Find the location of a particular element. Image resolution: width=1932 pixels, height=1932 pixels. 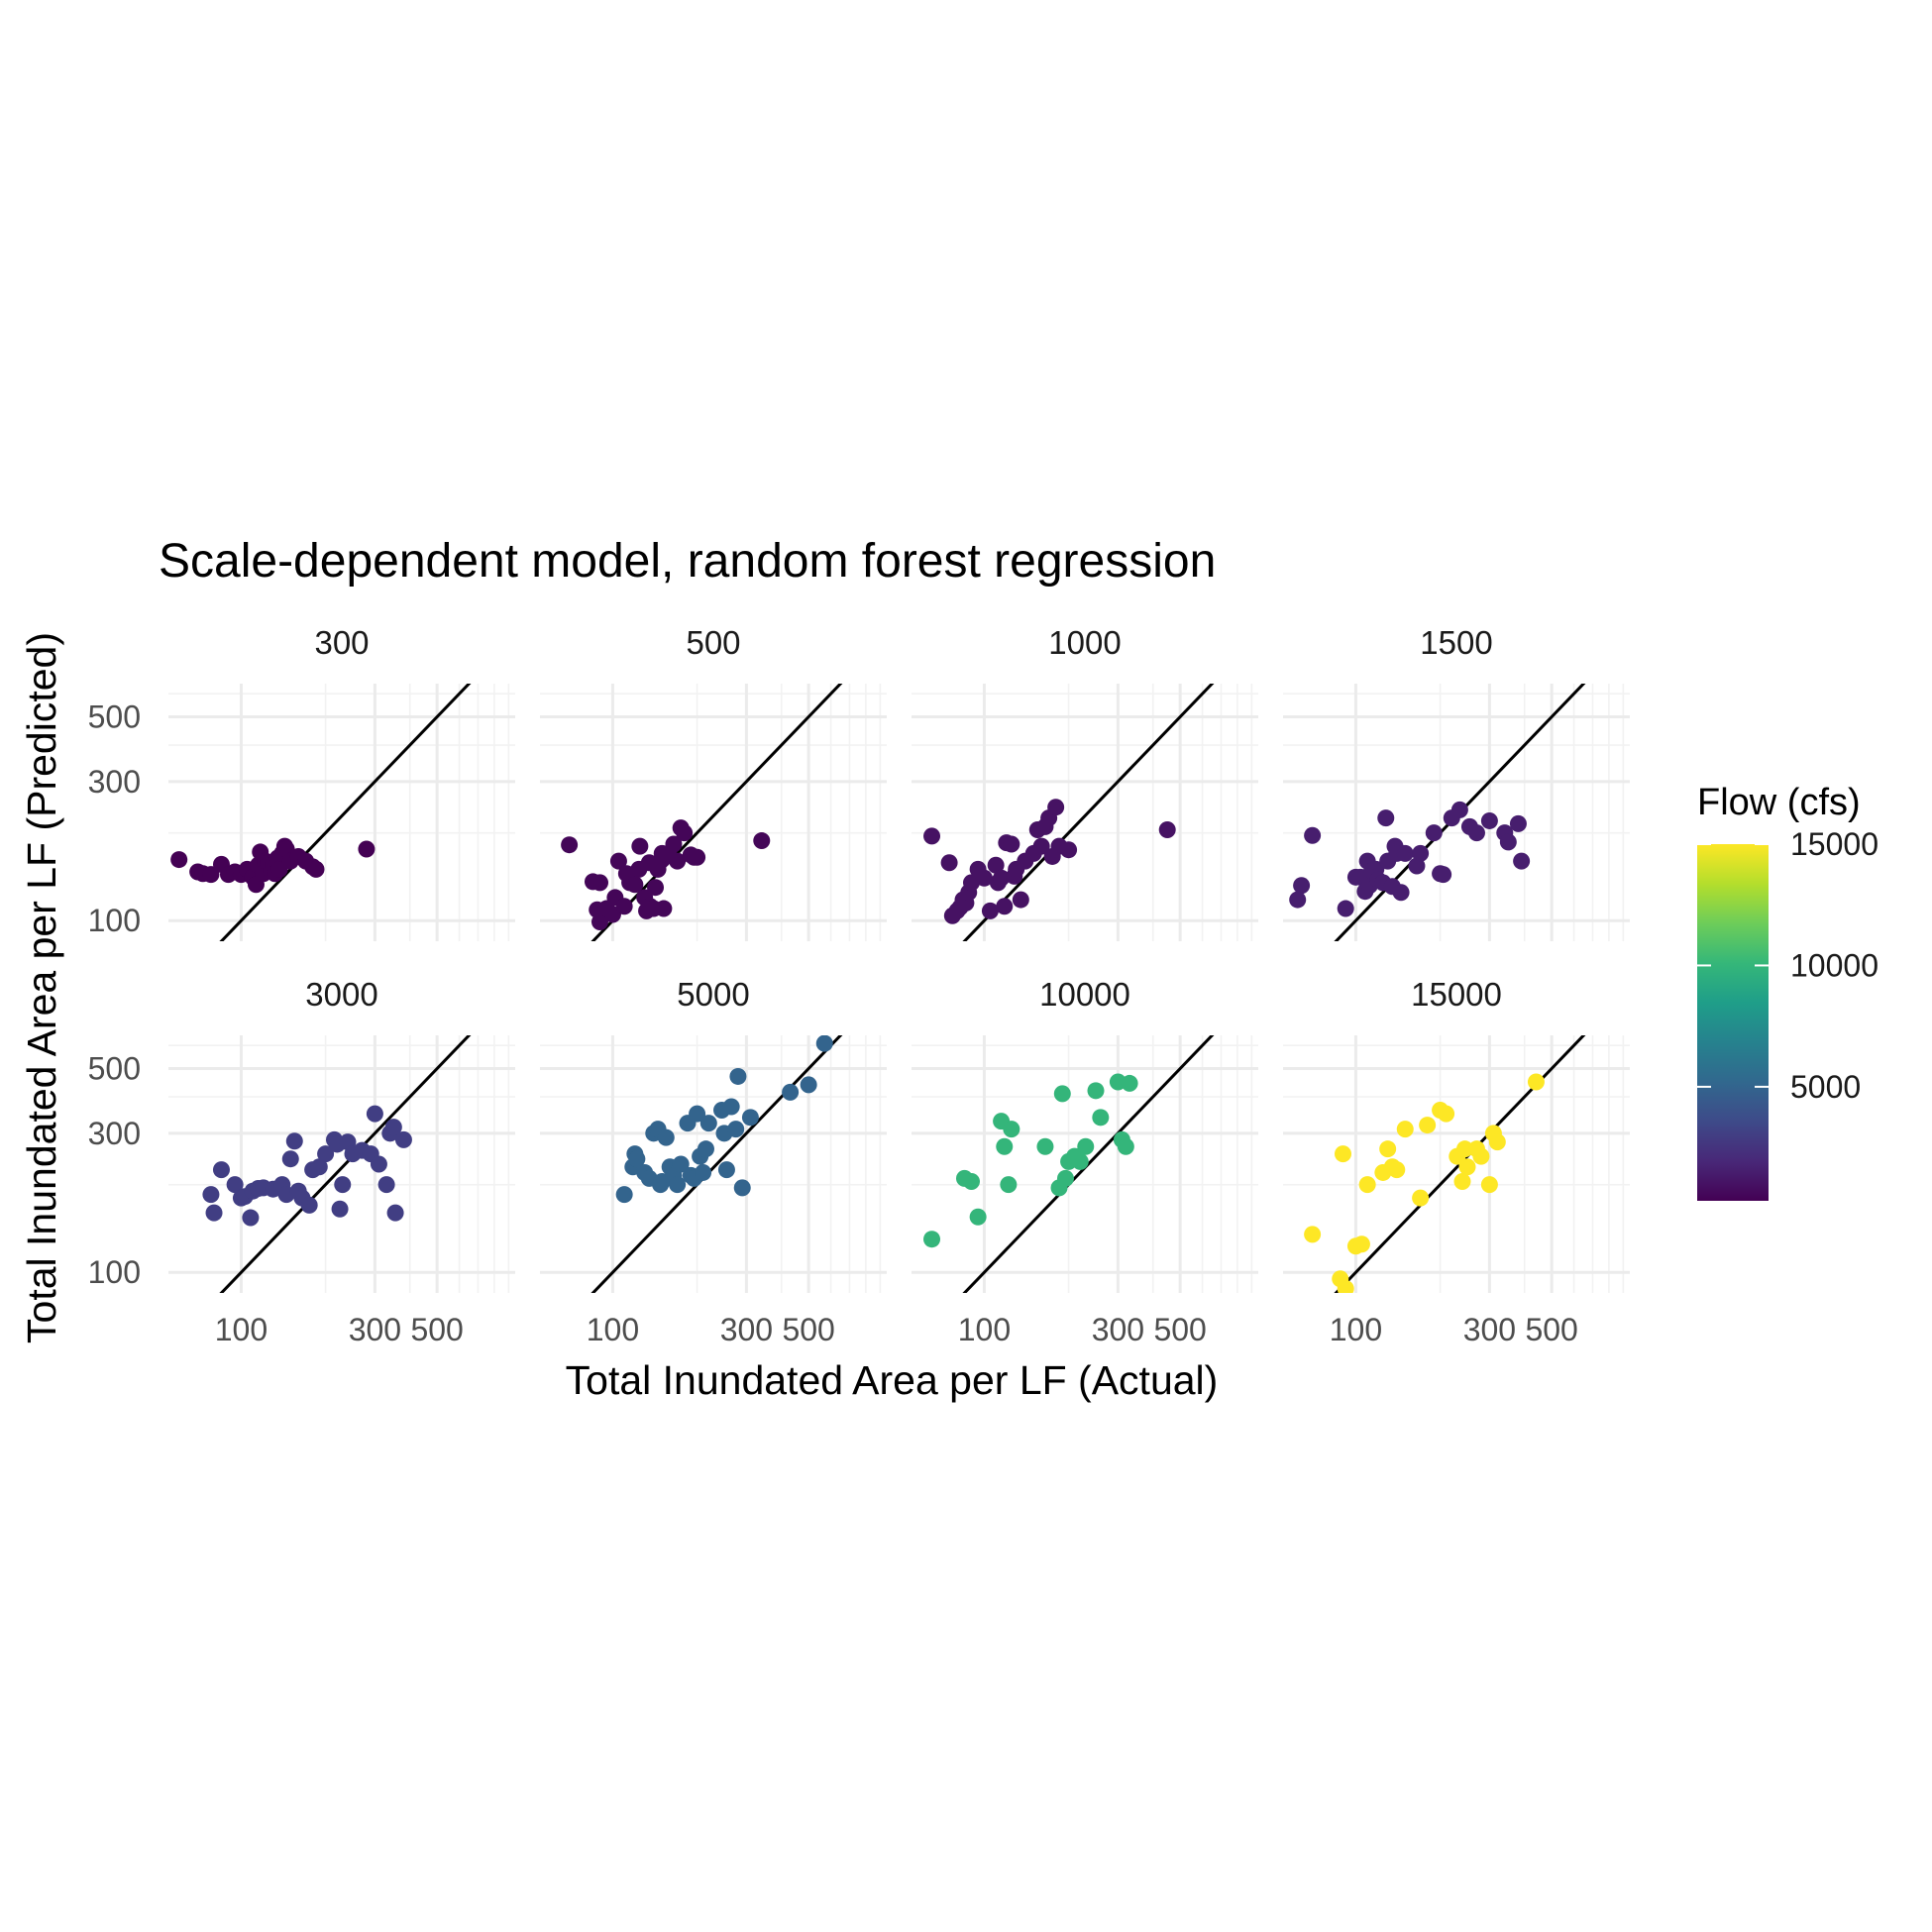

facet-panel-1500: 1500 is located at coordinates (1456, 782).